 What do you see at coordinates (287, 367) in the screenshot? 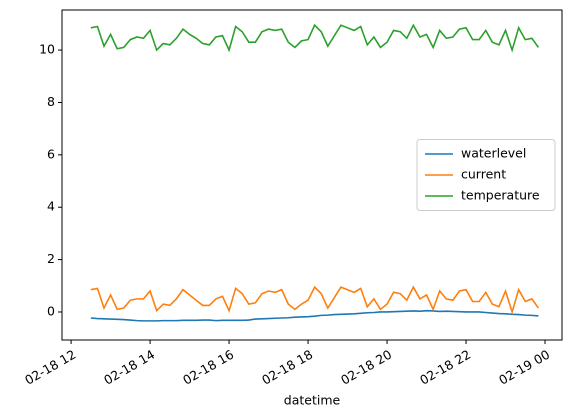
I see `x-tick-label: 02-18 18` at bounding box center [287, 367].